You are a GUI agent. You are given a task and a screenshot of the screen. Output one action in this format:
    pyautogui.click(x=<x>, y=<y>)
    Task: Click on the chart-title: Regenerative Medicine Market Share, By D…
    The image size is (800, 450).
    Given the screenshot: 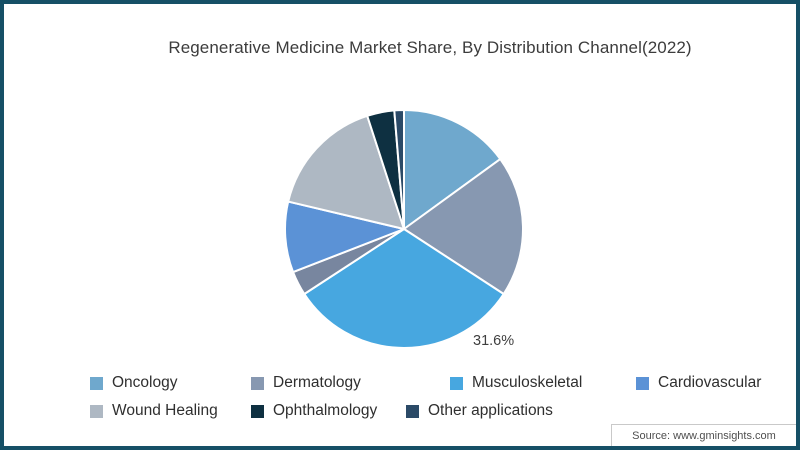 What is the action you would take?
    pyautogui.click(x=430, y=47)
    